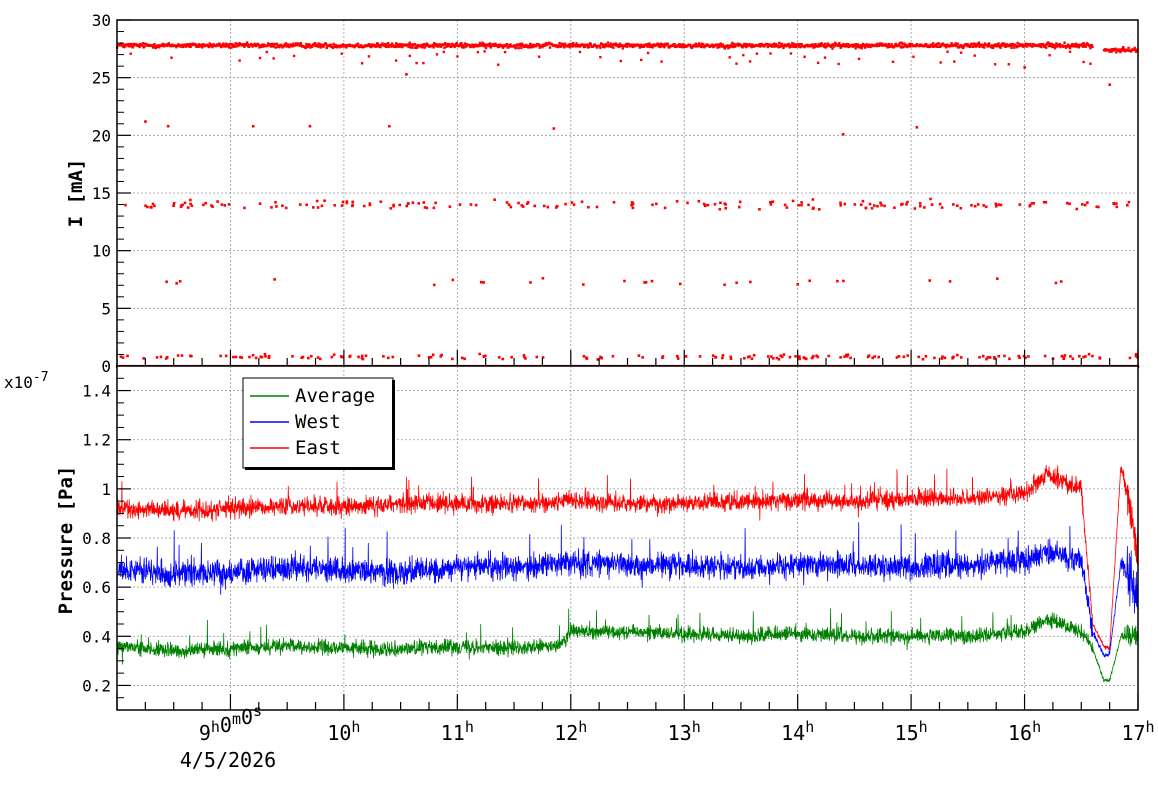 This screenshot has height=786, width=1158. I want to click on time-tick-label: 16h, so click(1024, 731).